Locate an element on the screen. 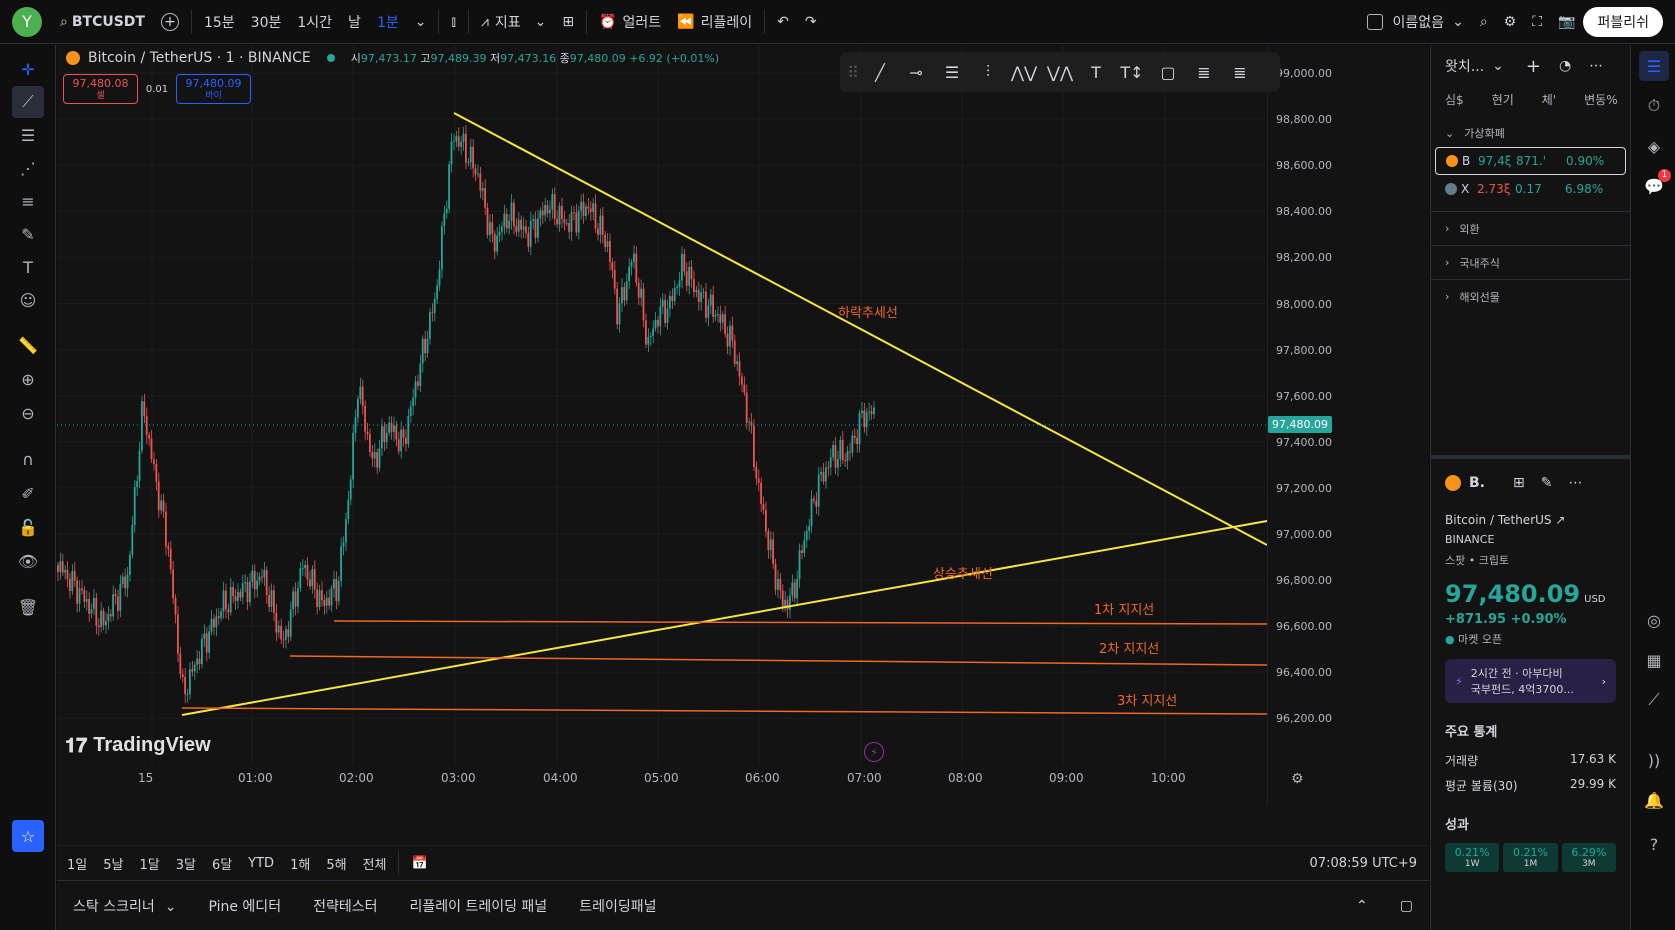 The height and width of the screenshot is (930, 1675). more-icon: ⋯ is located at coordinates (1596, 66).